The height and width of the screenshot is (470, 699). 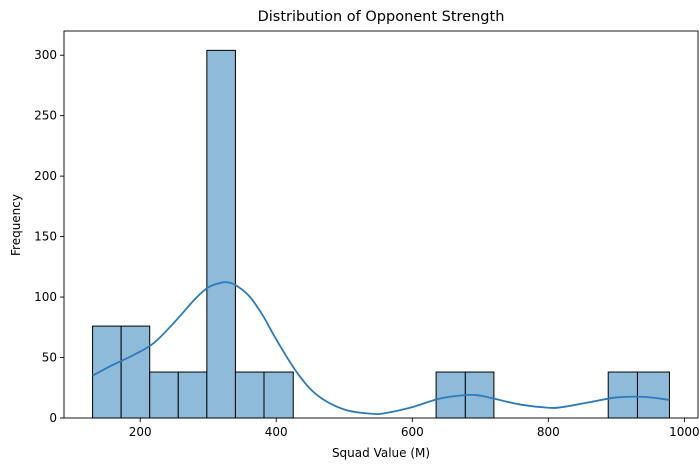 What do you see at coordinates (684, 432) in the screenshot?
I see `x-tick-label: 1000` at bounding box center [684, 432].